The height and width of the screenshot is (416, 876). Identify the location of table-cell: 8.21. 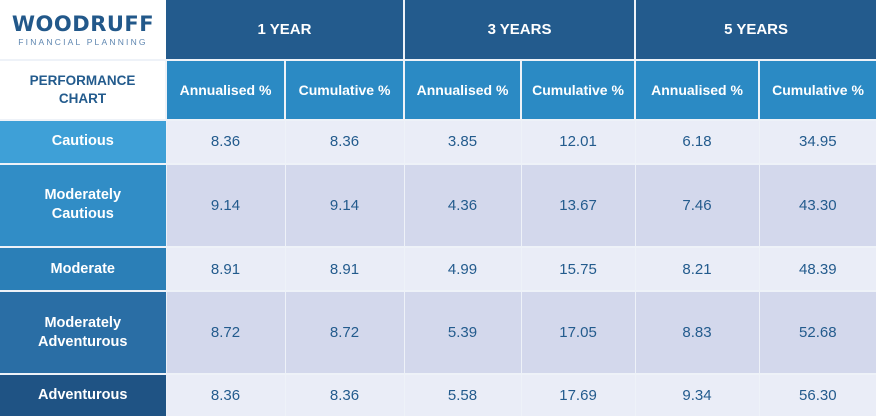
(697, 268).